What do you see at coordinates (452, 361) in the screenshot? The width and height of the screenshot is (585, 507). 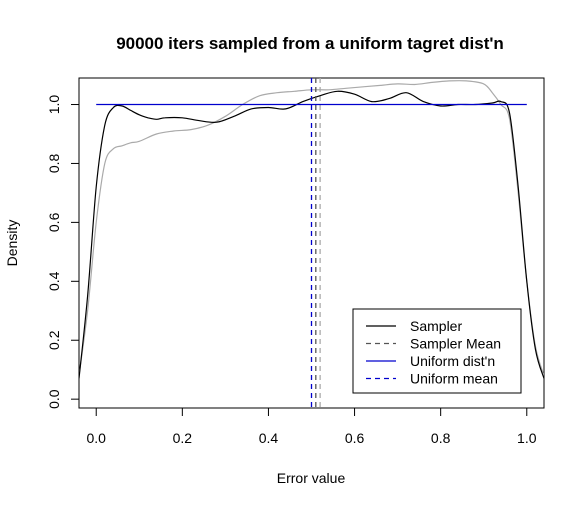 I see `legend-label: Uniform dist'n` at bounding box center [452, 361].